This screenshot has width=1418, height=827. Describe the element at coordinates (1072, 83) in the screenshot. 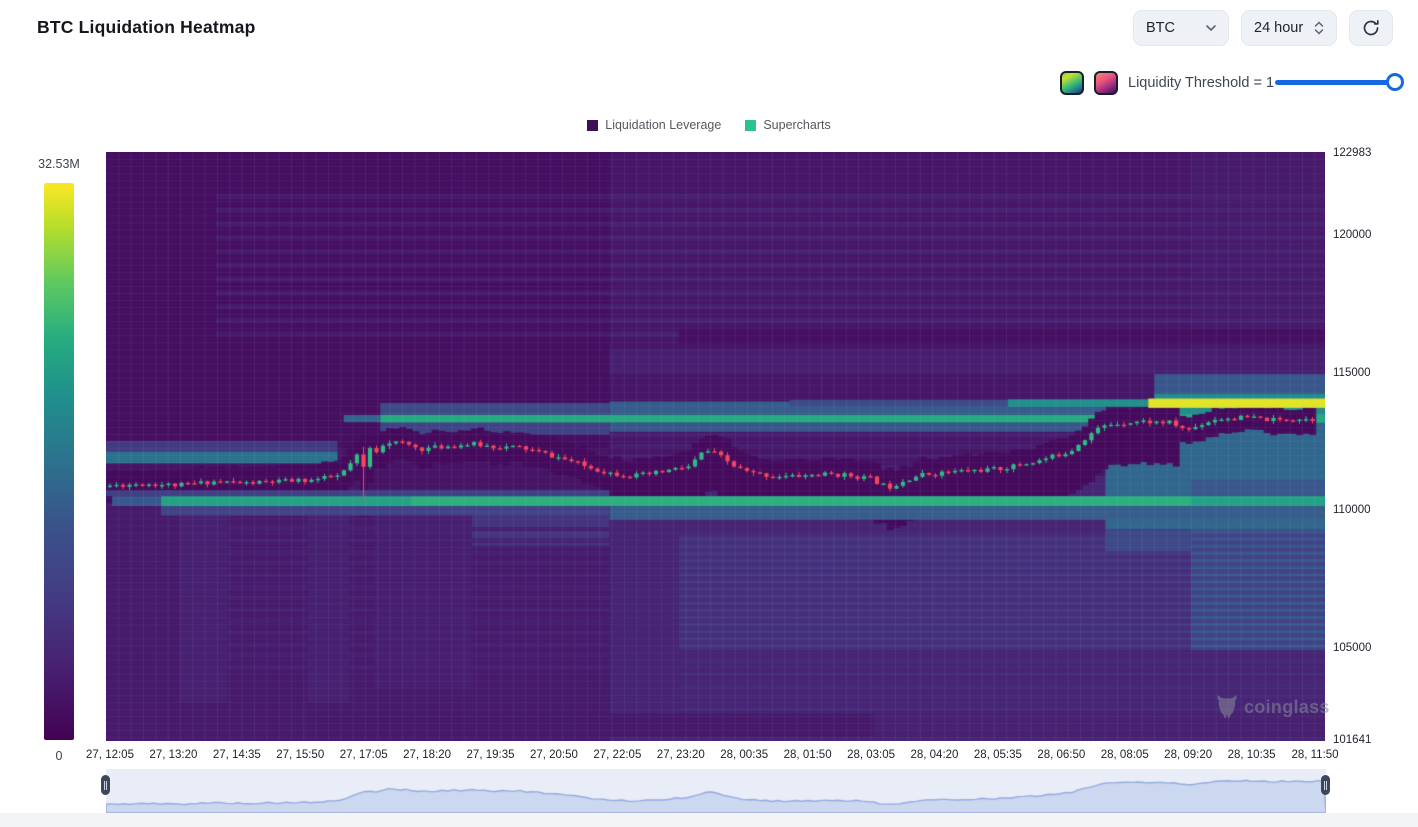

I see `colormap-viridis-button` at that location.